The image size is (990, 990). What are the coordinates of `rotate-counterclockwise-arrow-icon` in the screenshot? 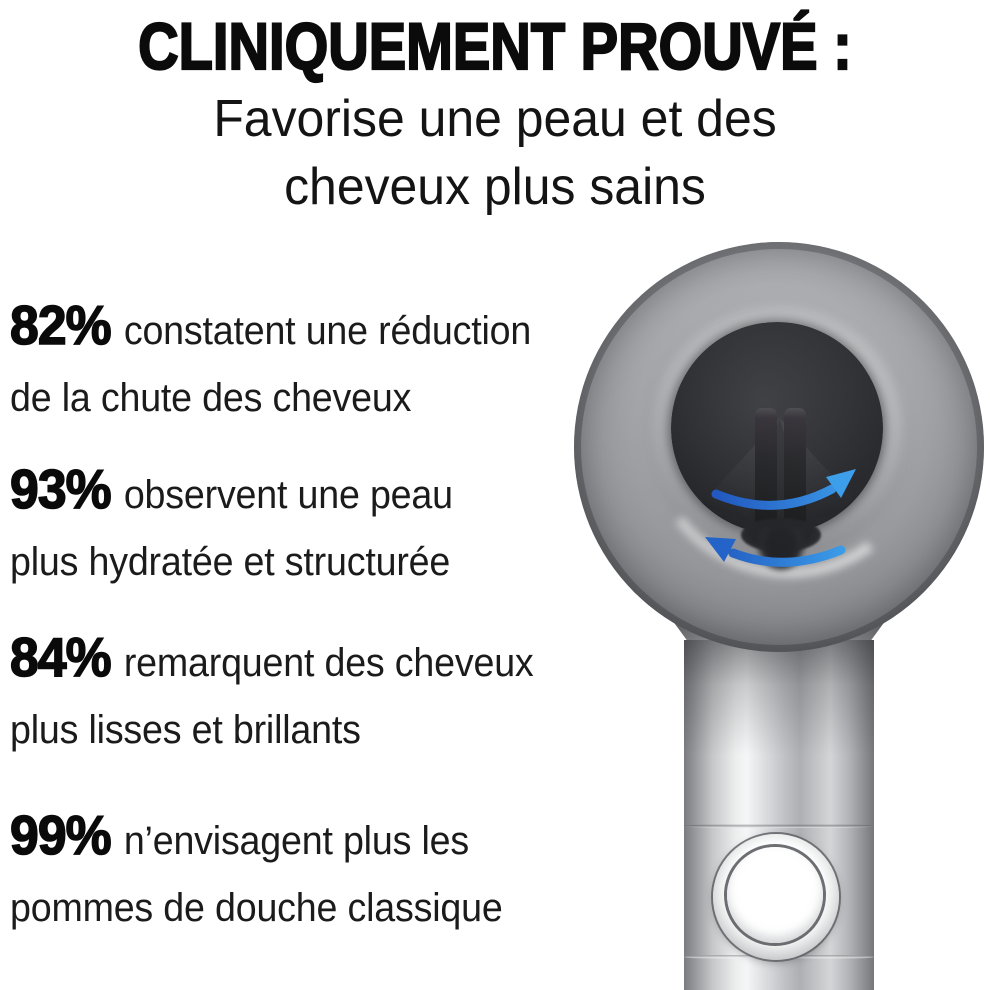 It's located at (787, 556).